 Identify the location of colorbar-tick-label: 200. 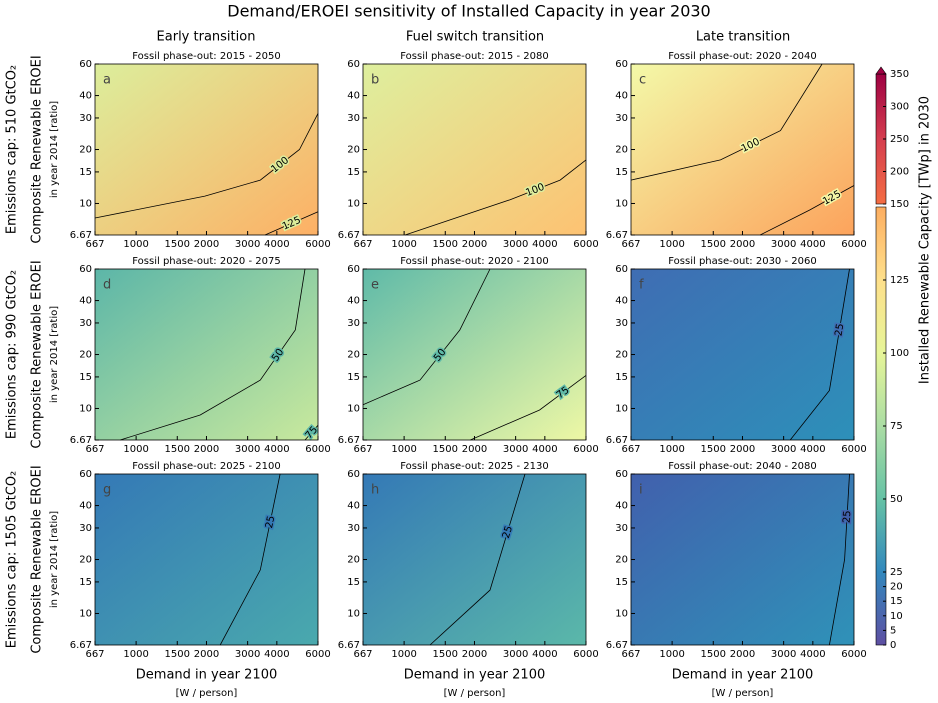
(899, 172).